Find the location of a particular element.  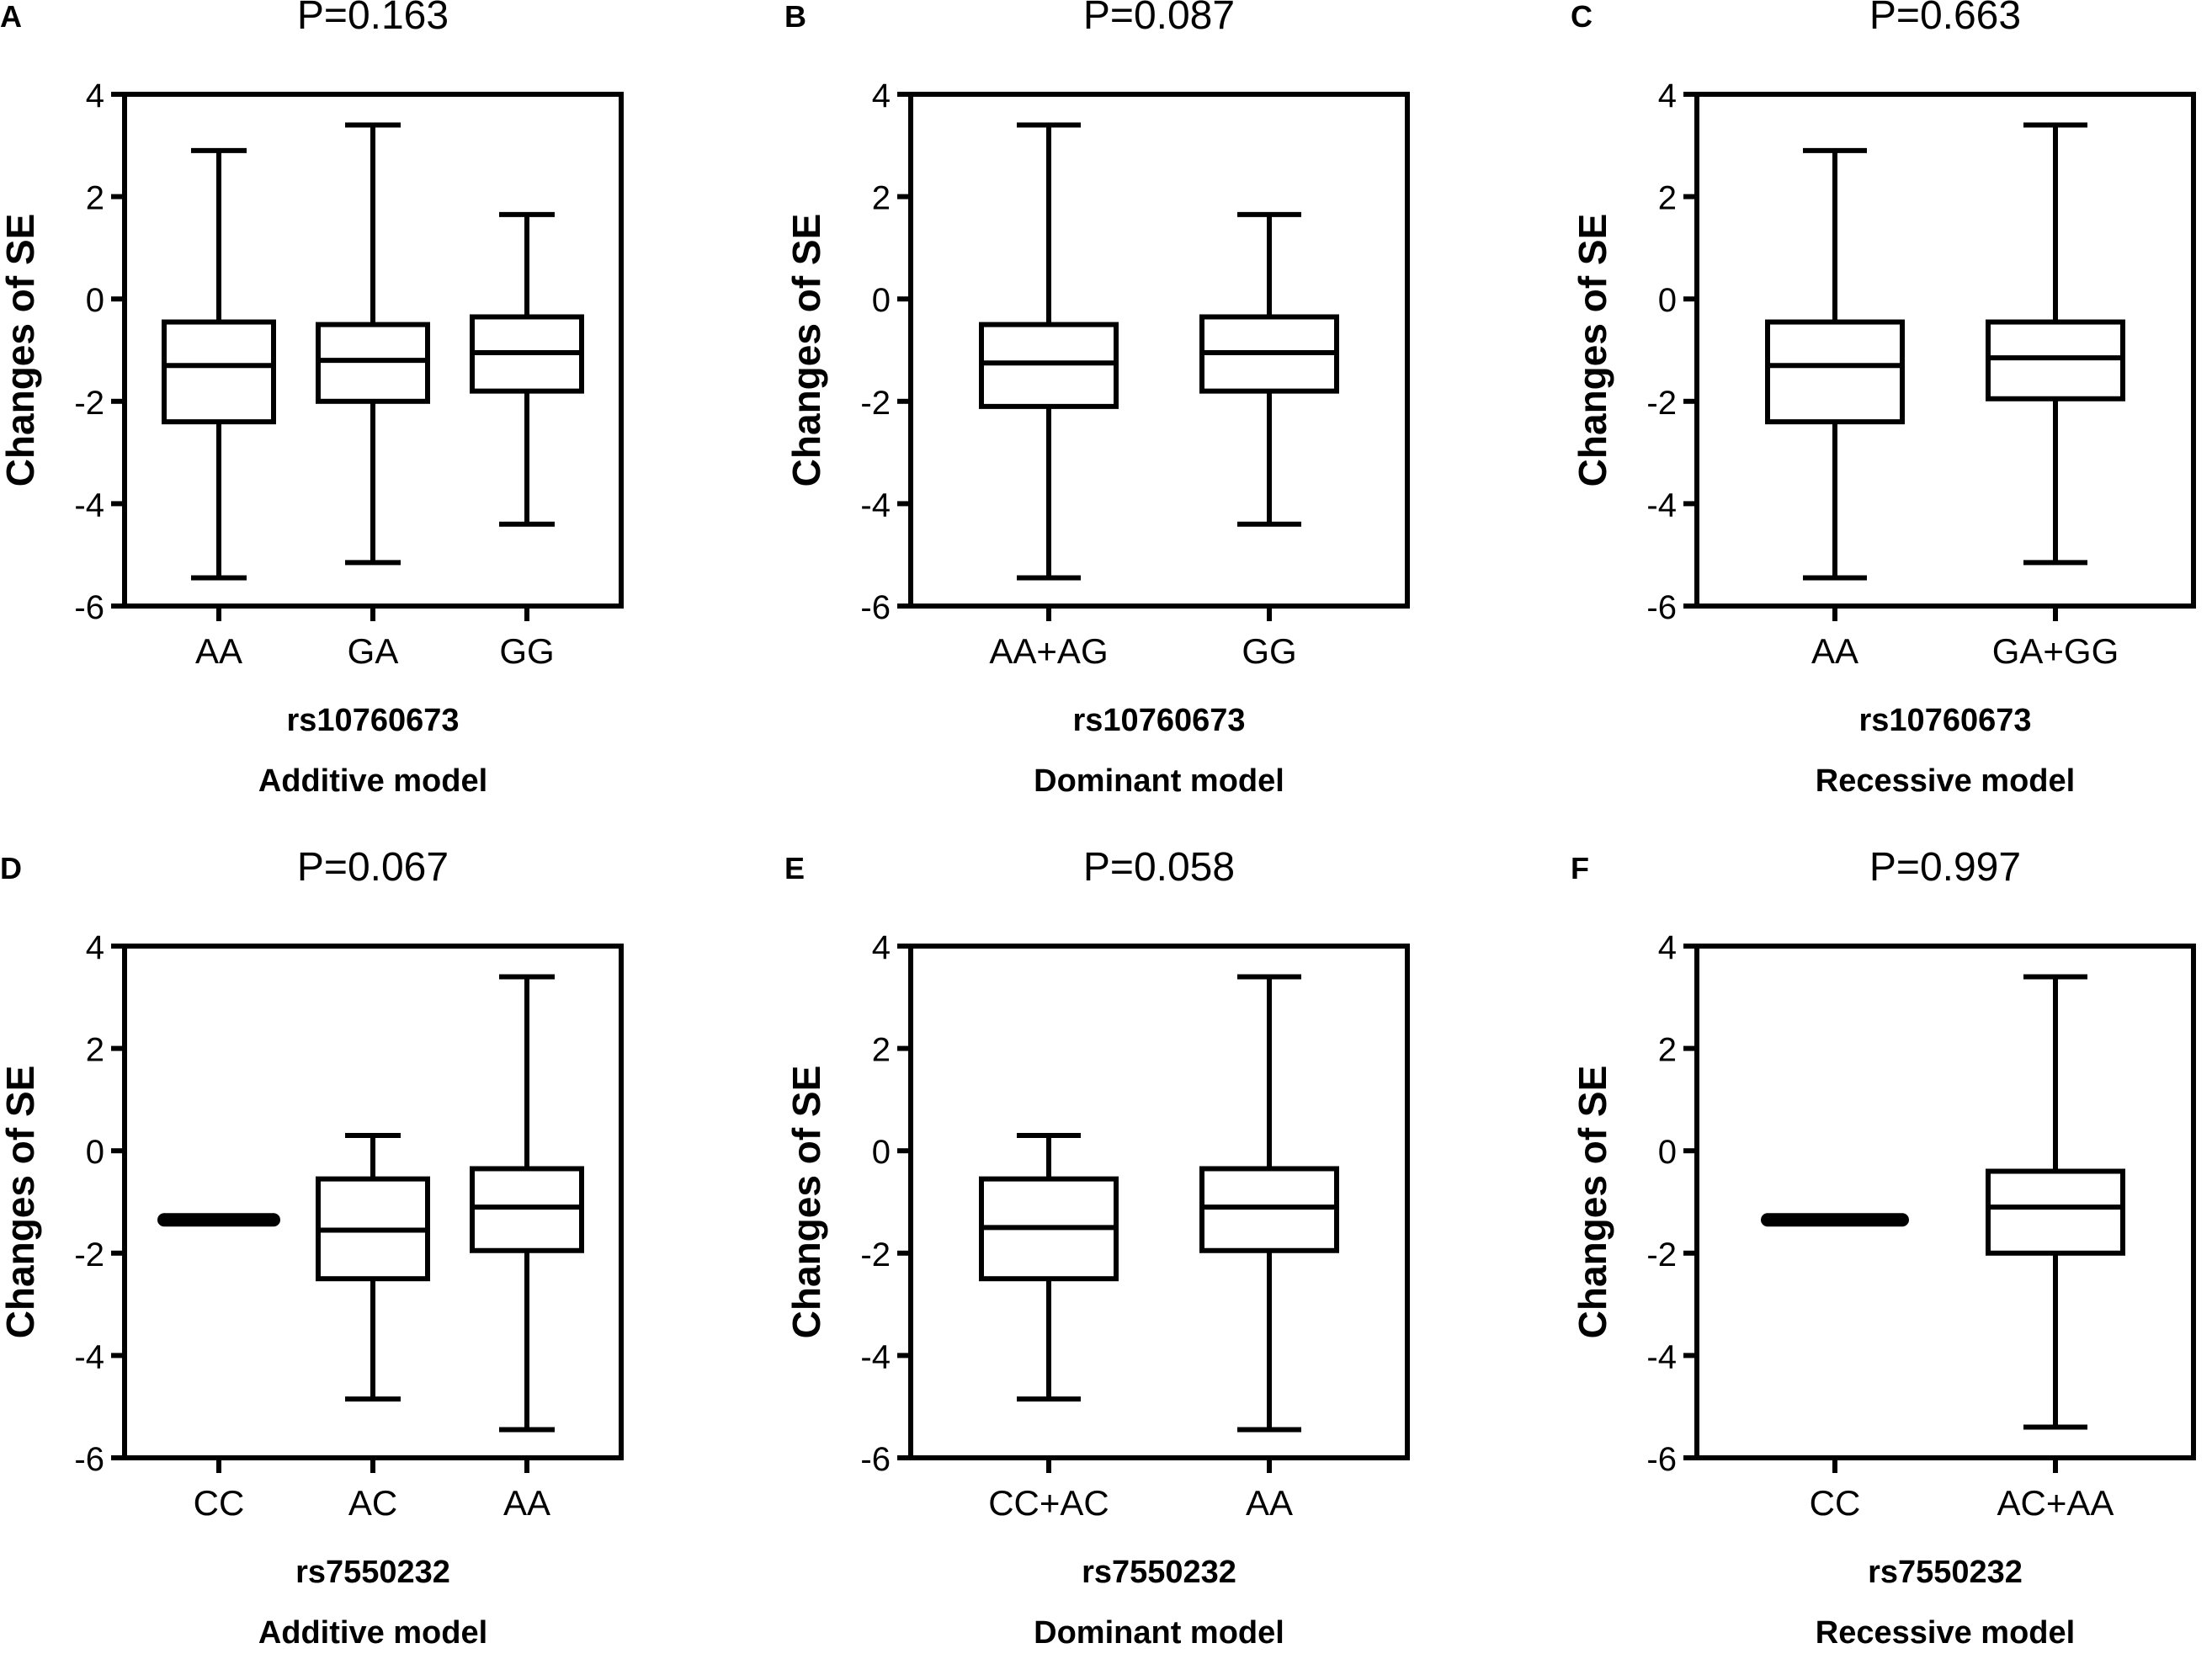

panel-letter: D is located at coordinates (11, 868).